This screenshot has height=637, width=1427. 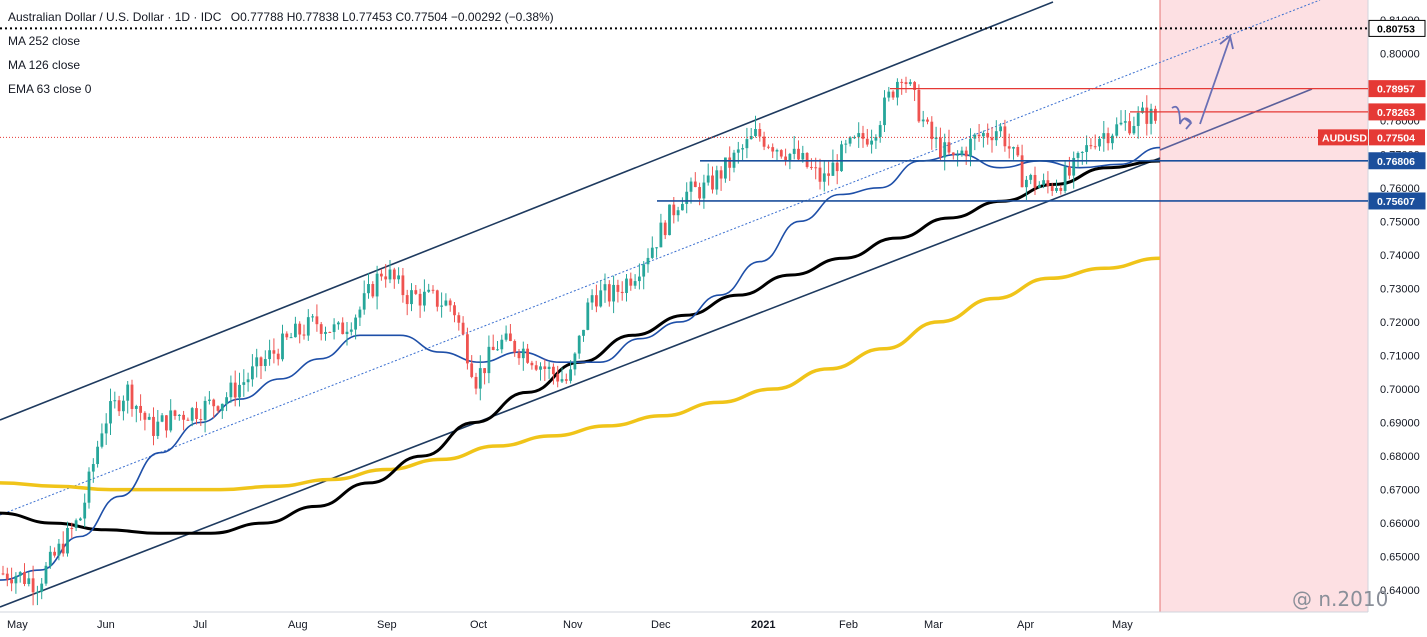 I want to click on time-axis, so click(x=684, y=624).